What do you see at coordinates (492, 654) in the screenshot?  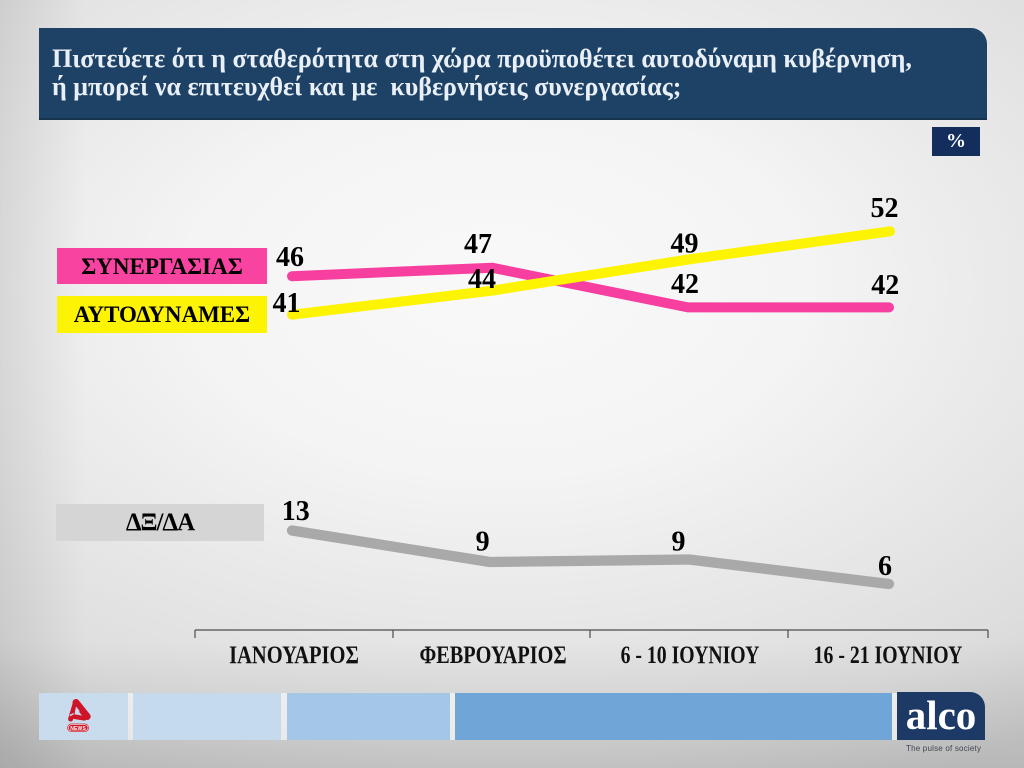 I see `svg-text: ΦΕΒΡΟΥΑΡΙΟΣ` at bounding box center [492, 654].